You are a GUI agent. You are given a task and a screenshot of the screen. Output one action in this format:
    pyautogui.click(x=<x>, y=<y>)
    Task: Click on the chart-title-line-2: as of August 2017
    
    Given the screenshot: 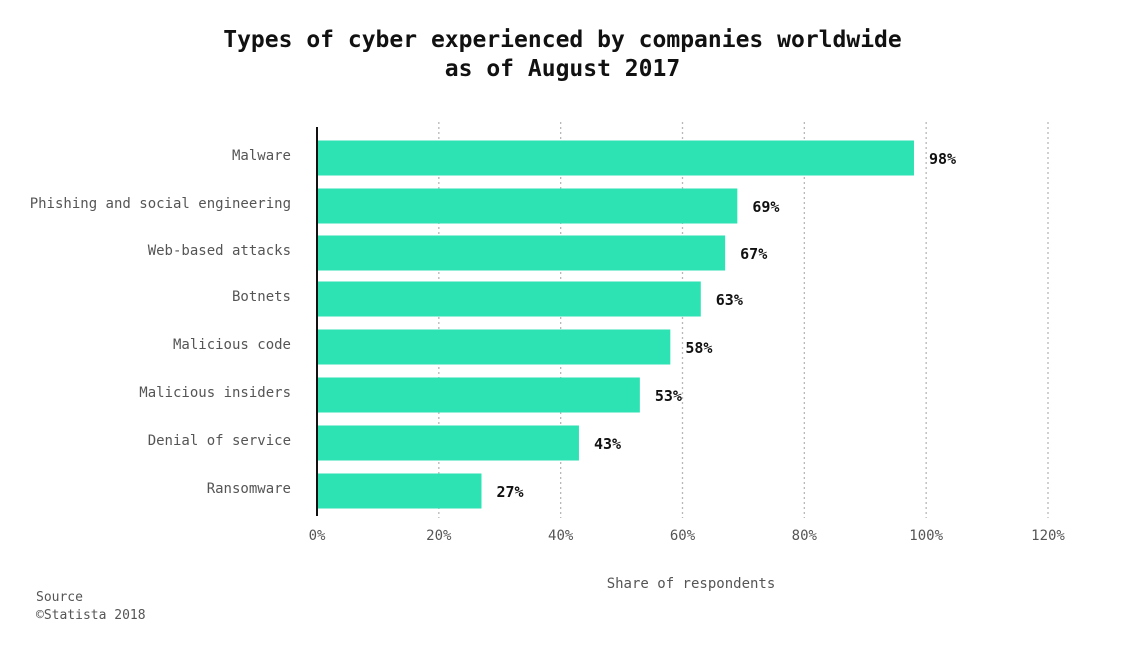 What is the action you would take?
    pyautogui.click(x=562, y=69)
    